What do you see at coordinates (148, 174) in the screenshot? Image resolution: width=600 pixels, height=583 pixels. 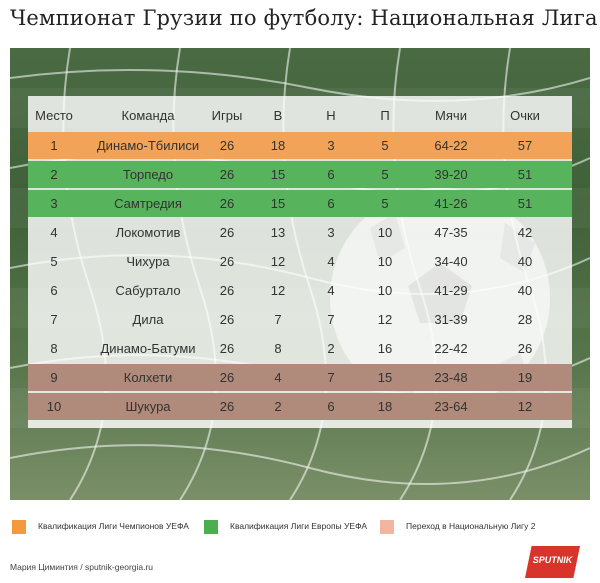 I see `cell-team: Торпедо` at bounding box center [148, 174].